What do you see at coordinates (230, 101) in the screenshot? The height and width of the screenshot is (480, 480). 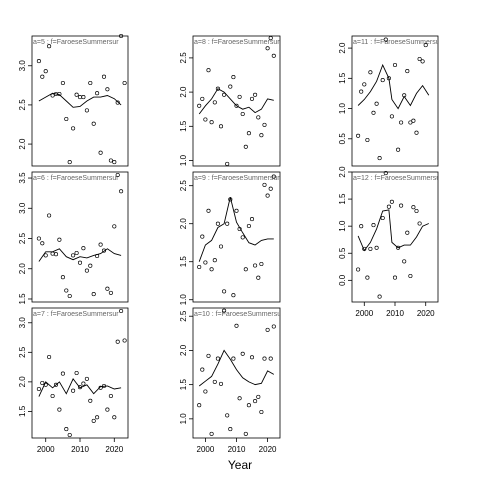 I see `panel-4: a=8 : f=FaroeseSummersur 1.0 1.5 2.0 2.5` at bounding box center [230, 101].